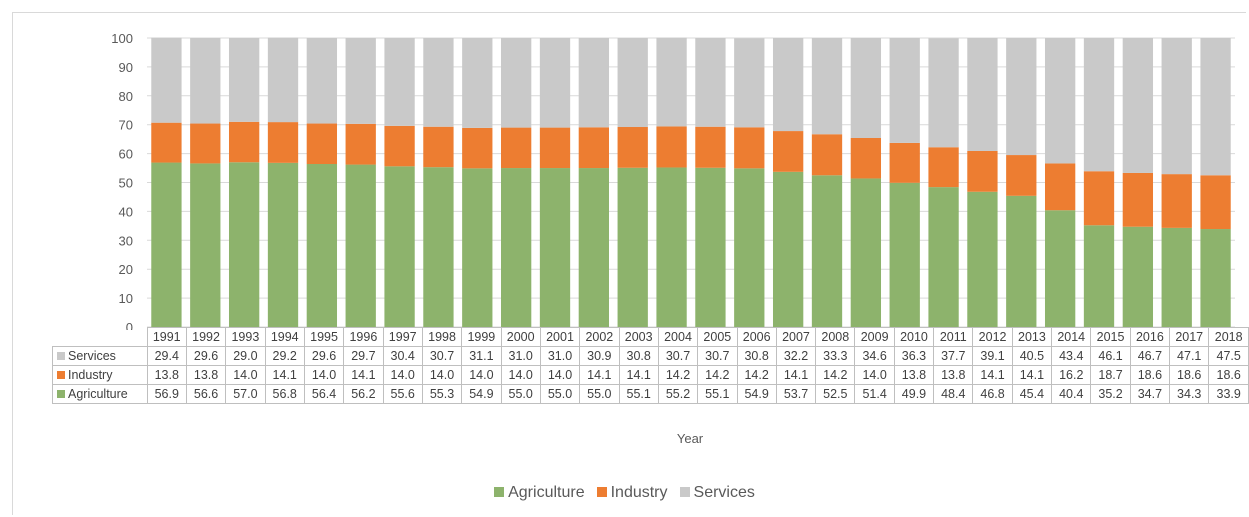 The height and width of the screenshot is (517, 1249). What do you see at coordinates (1110, 337) in the screenshot?
I see `x-tick-label: 2015` at bounding box center [1110, 337].